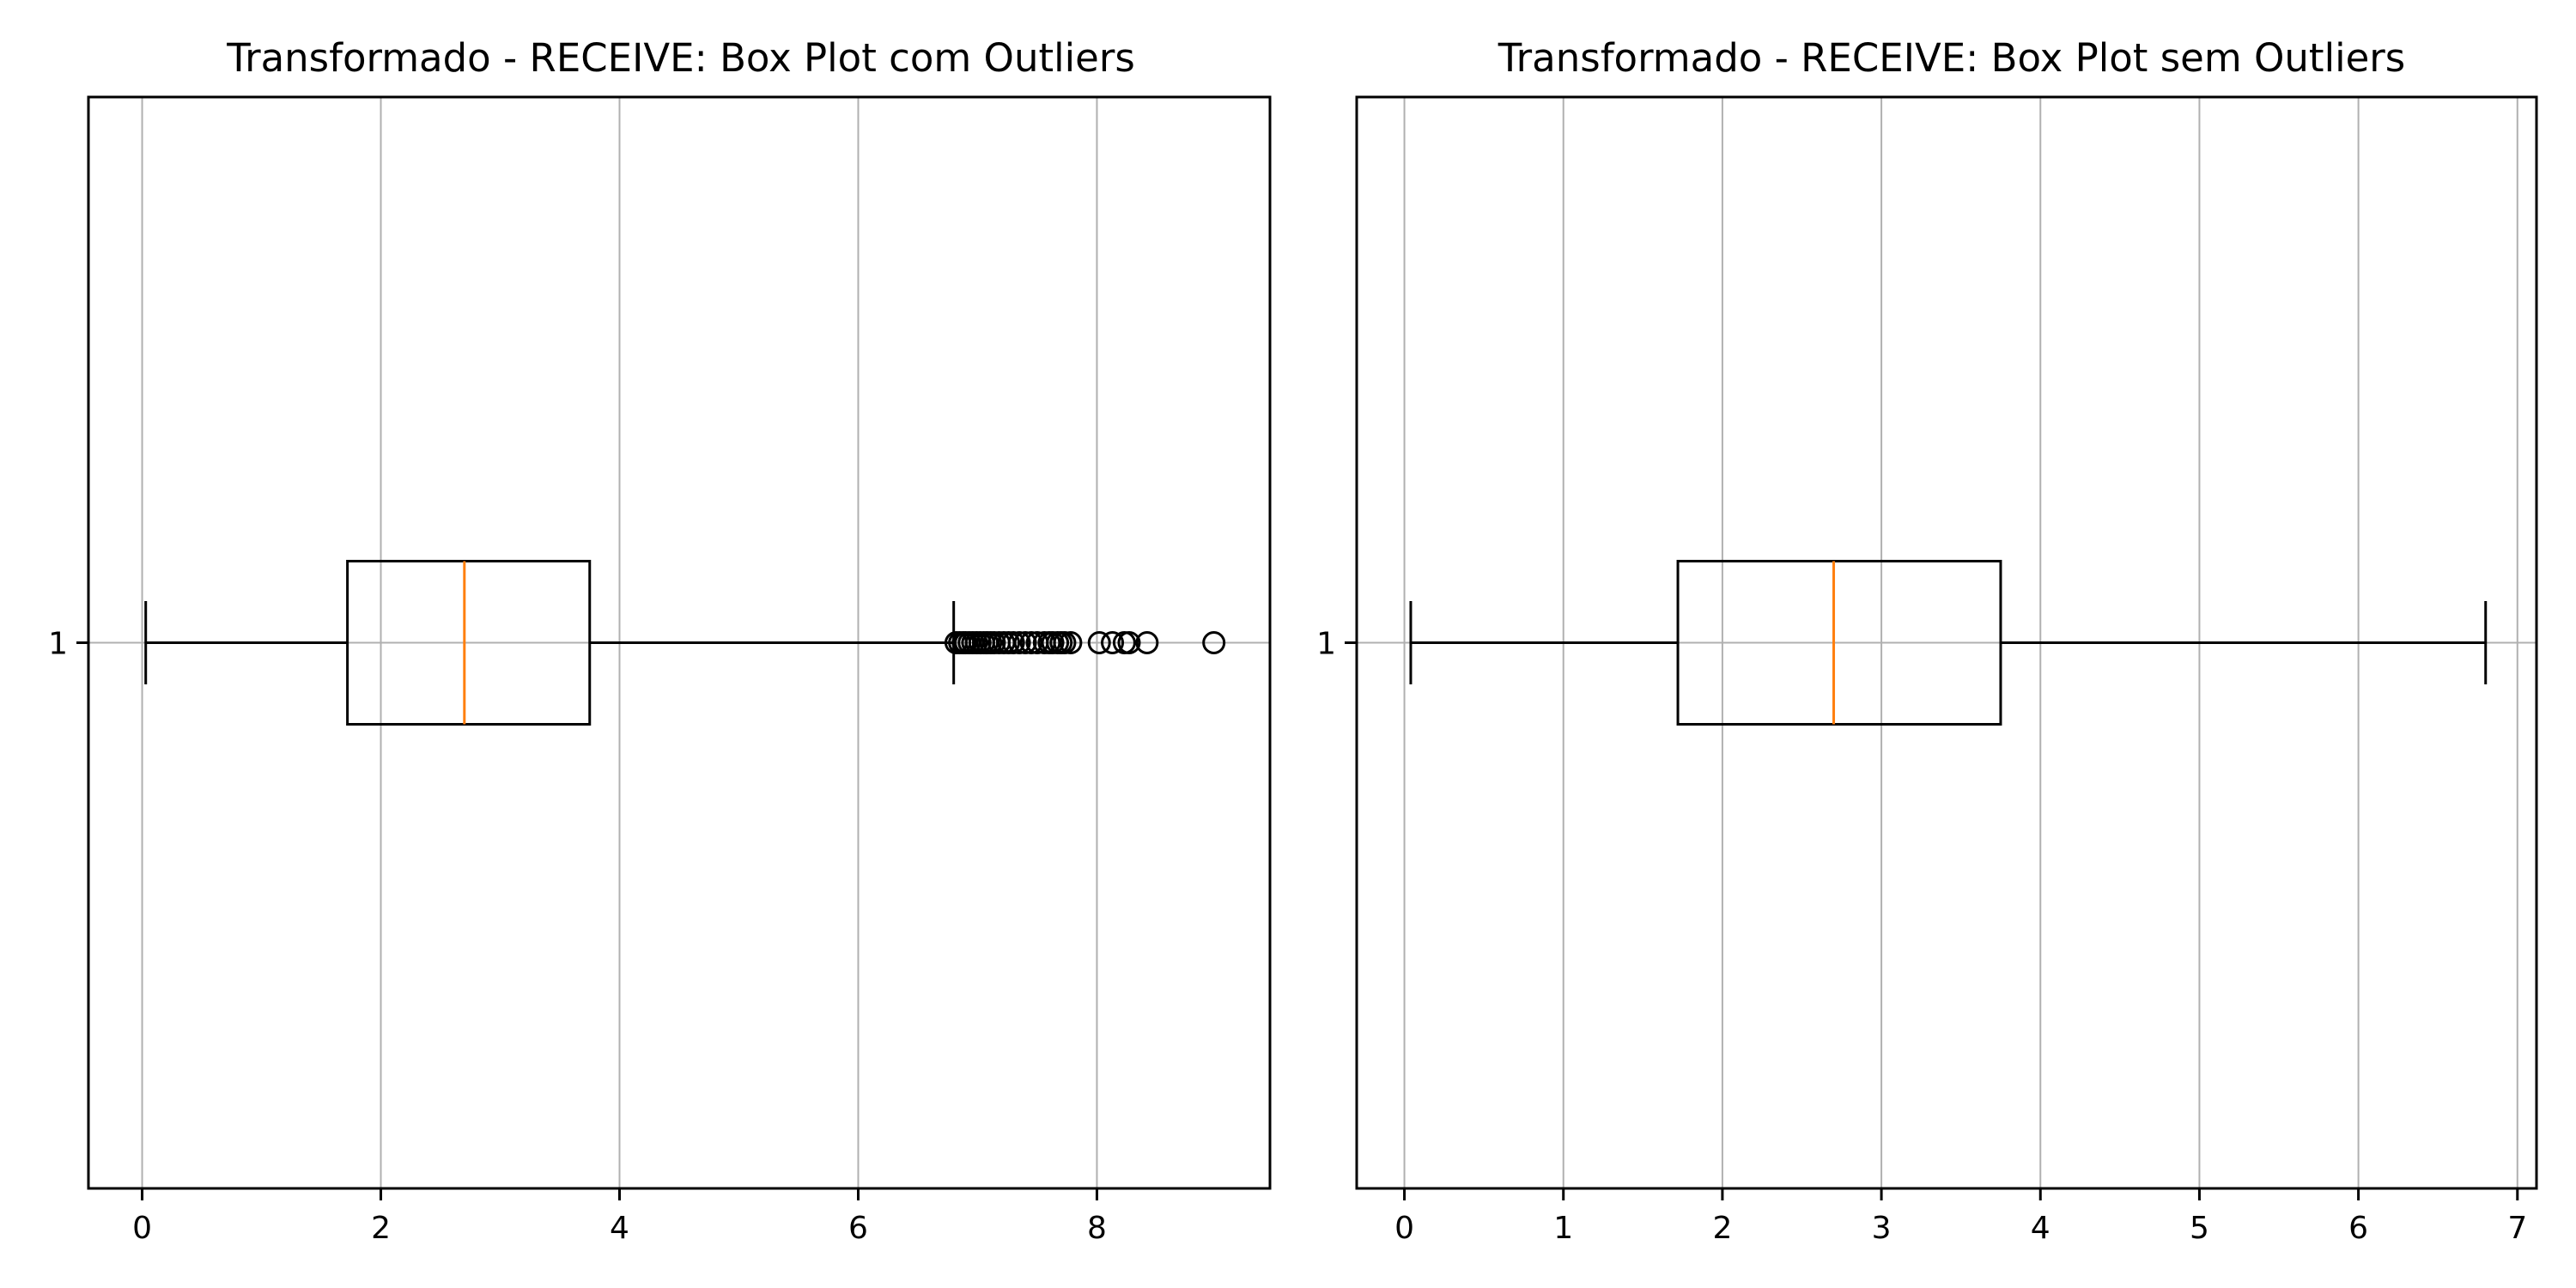  Describe the element at coordinates (1882, 1228) in the screenshot. I see `x-tick-label: 3` at that location.